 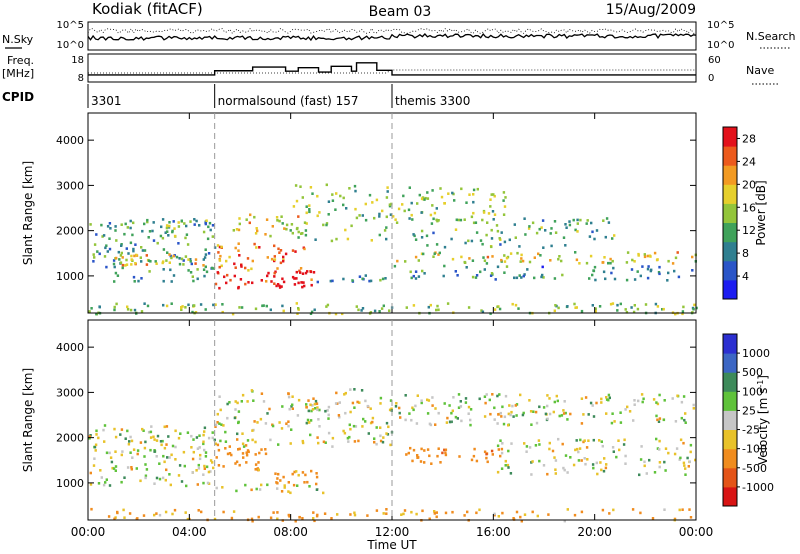 What do you see at coordinates (696, 532) in the screenshot?
I see `x-tick-label: 00:00` at bounding box center [696, 532].